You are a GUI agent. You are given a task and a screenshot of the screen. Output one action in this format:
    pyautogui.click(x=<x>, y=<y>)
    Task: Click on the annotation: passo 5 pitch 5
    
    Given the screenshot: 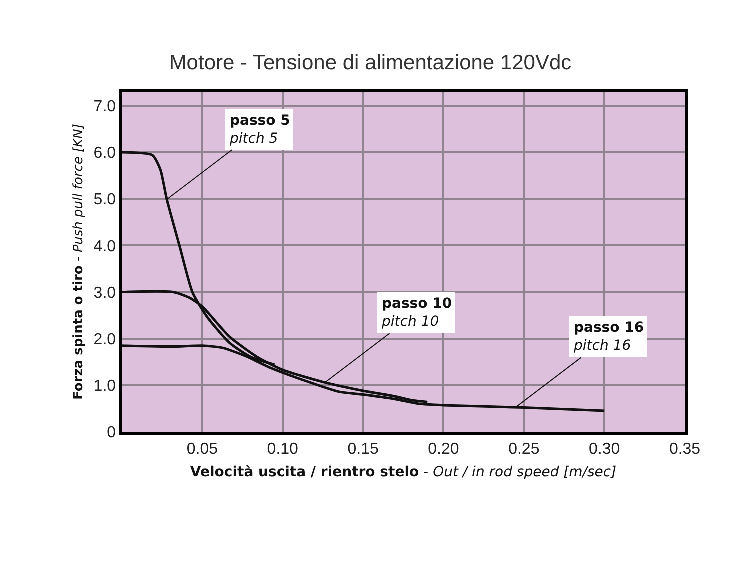 What is the action you would take?
    pyautogui.click(x=259, y=130)
    